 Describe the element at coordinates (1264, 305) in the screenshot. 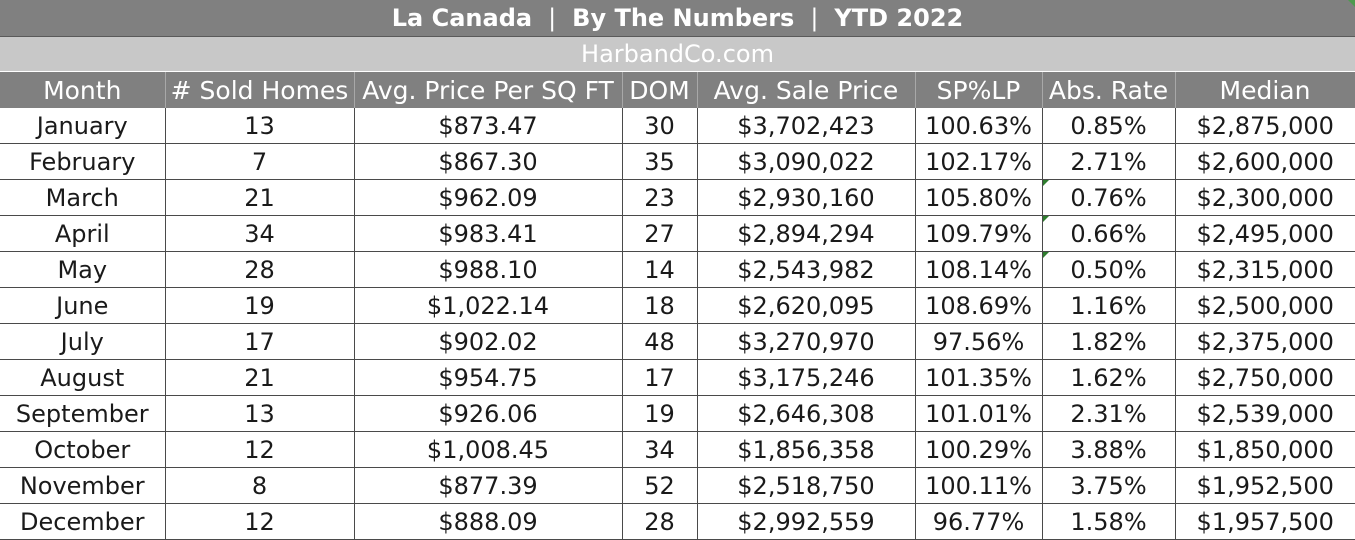

I see `cell-median: $2,500,000` at that location.